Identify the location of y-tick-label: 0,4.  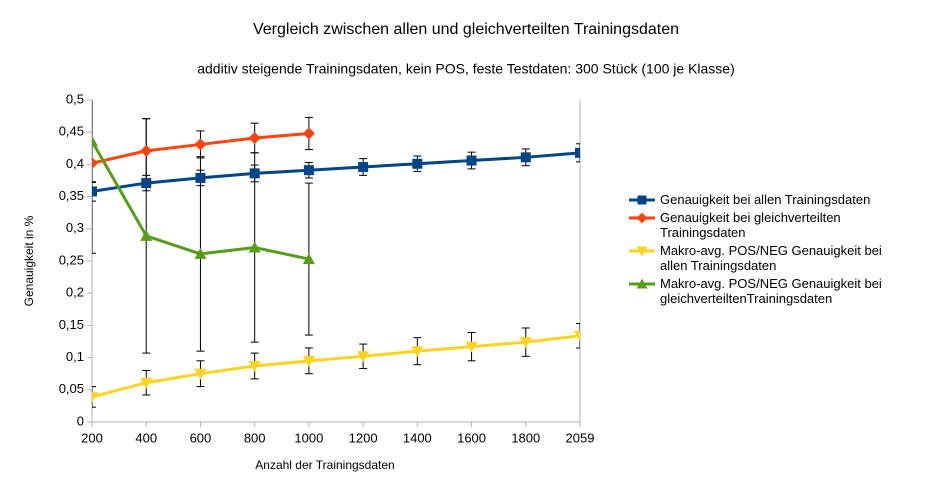
(75, 163).